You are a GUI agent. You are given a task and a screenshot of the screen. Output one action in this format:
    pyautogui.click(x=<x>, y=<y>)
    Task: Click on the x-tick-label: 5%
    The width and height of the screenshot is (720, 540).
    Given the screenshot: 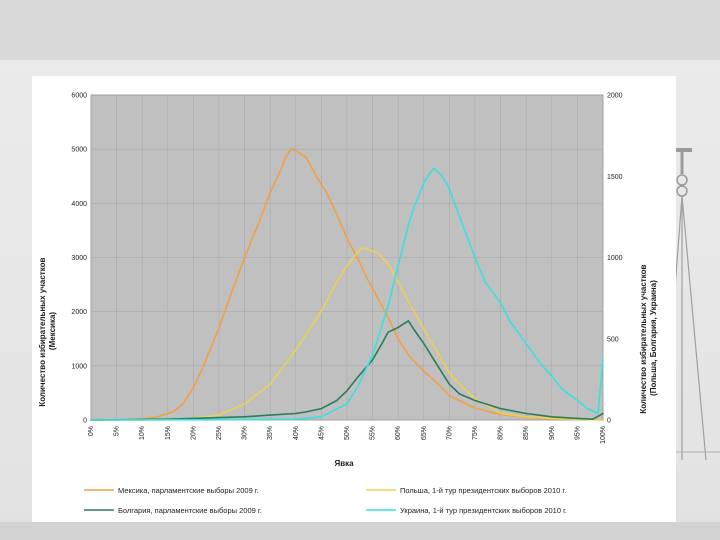 What is the action you would take?
    pyautogui.click(x=117, y=431)
    